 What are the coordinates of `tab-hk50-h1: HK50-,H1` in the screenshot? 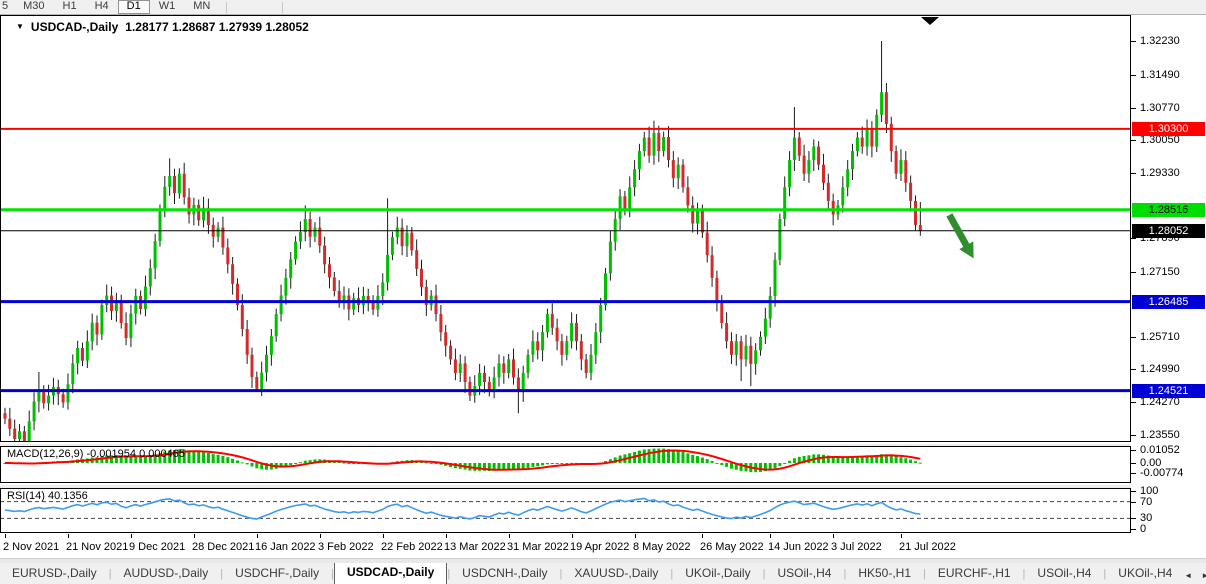 It's located at (885, 573).